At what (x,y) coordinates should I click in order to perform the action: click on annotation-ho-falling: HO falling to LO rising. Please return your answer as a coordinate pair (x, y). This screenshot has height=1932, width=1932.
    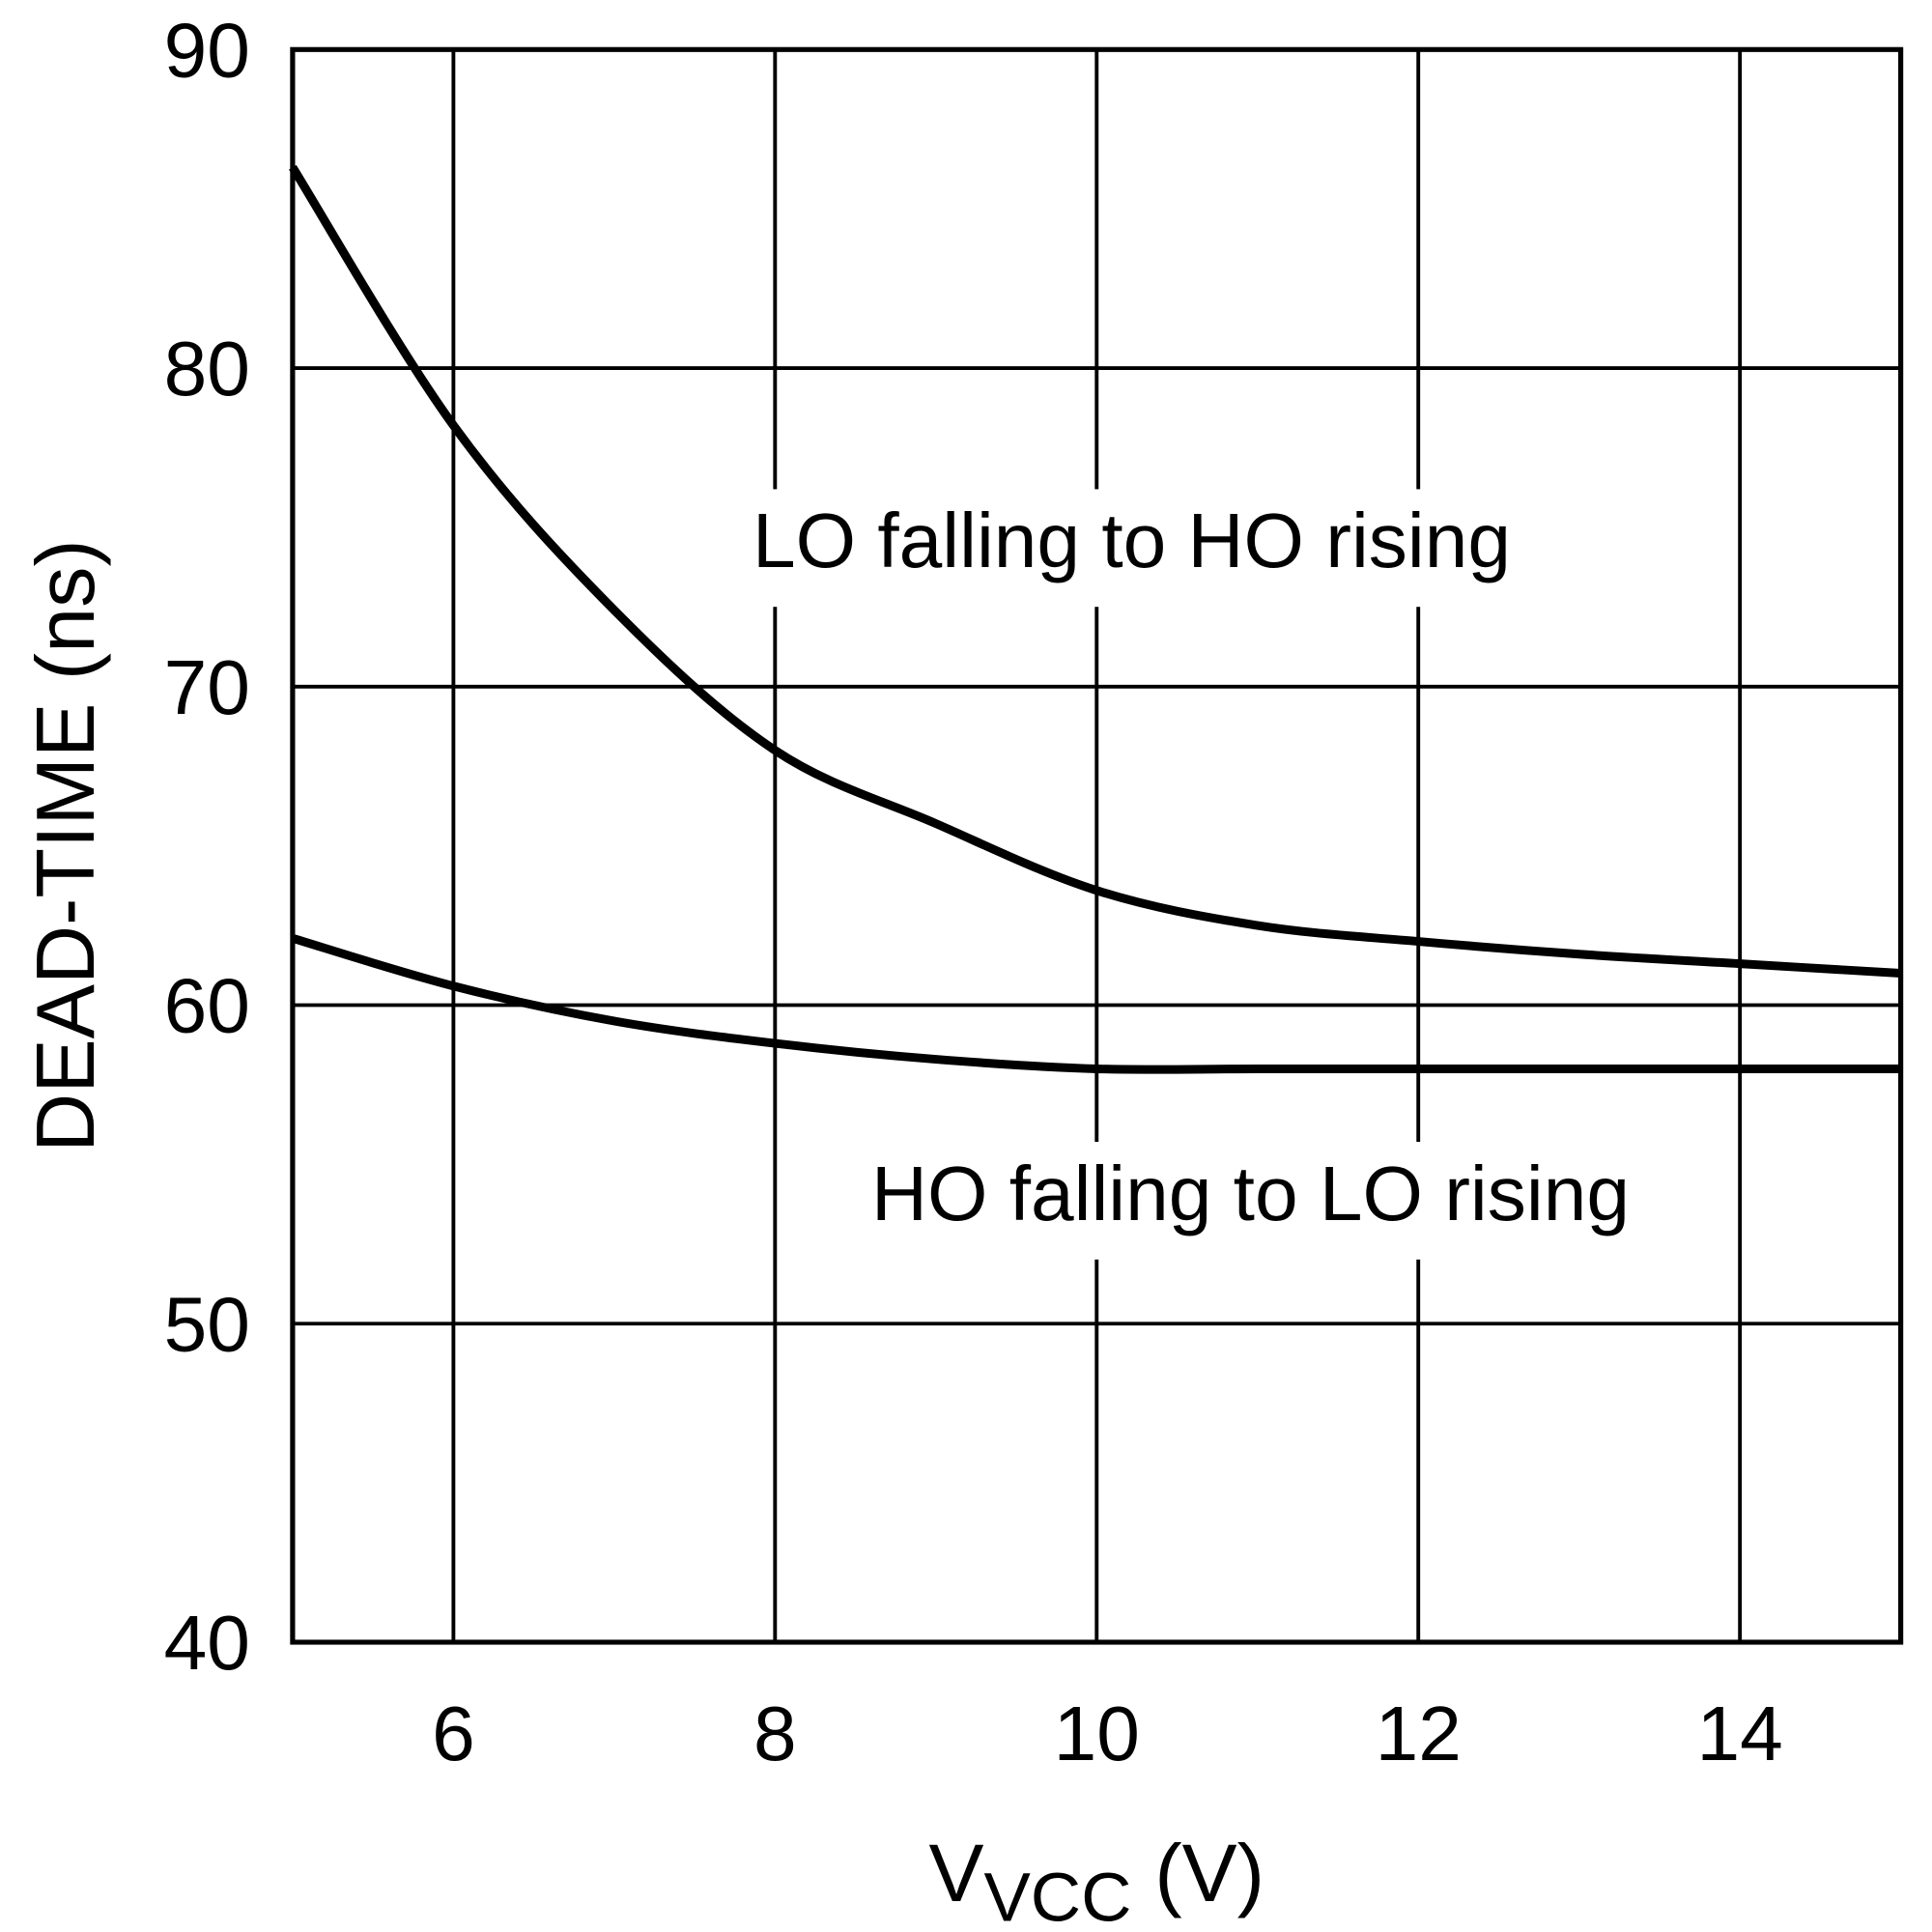
    Looking at the image, I should click on (1250, 1193).